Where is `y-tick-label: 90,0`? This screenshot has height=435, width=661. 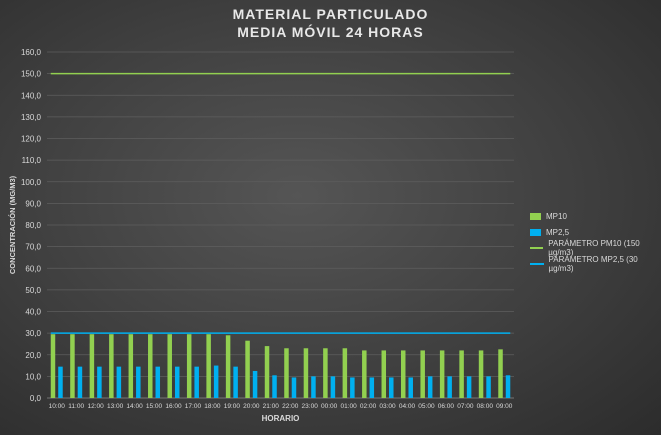 y-tick-label: 90,0 is located at coordinates (33, 203).